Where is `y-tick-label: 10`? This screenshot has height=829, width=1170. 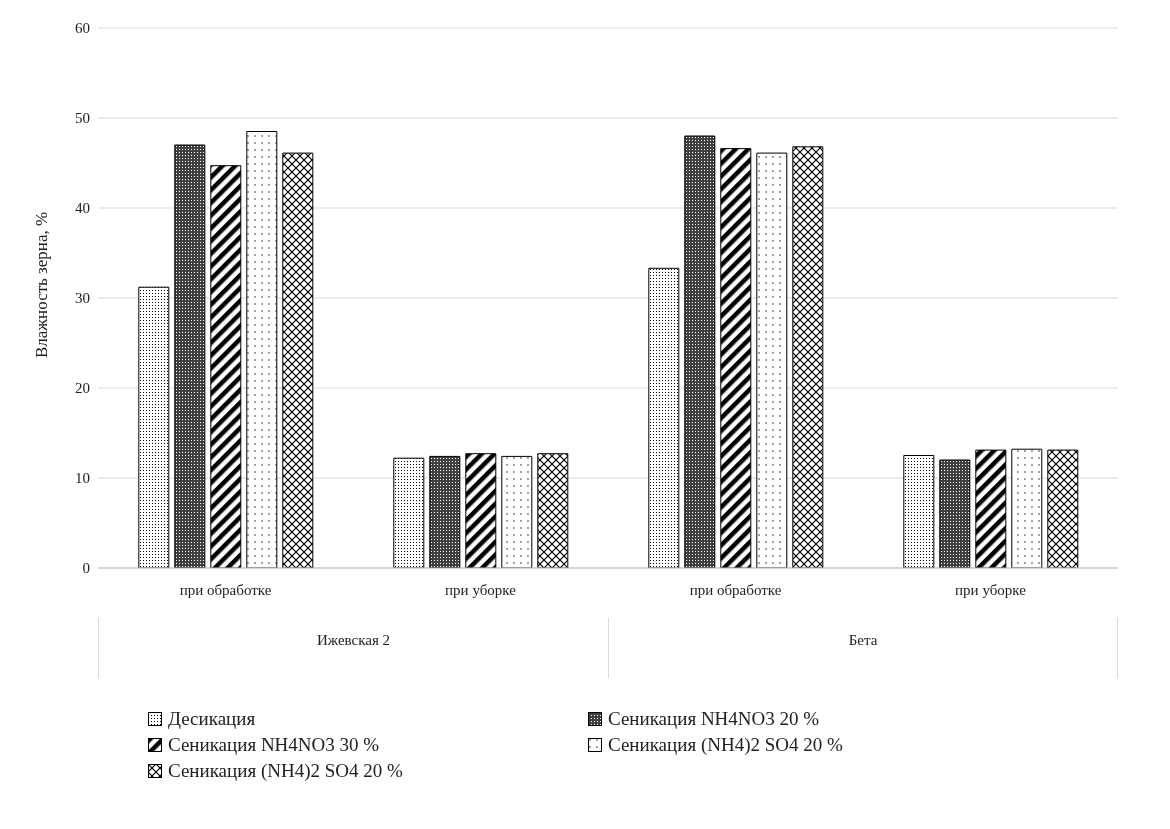
y-tick-label: 10 is located at coordinates (82, 478).